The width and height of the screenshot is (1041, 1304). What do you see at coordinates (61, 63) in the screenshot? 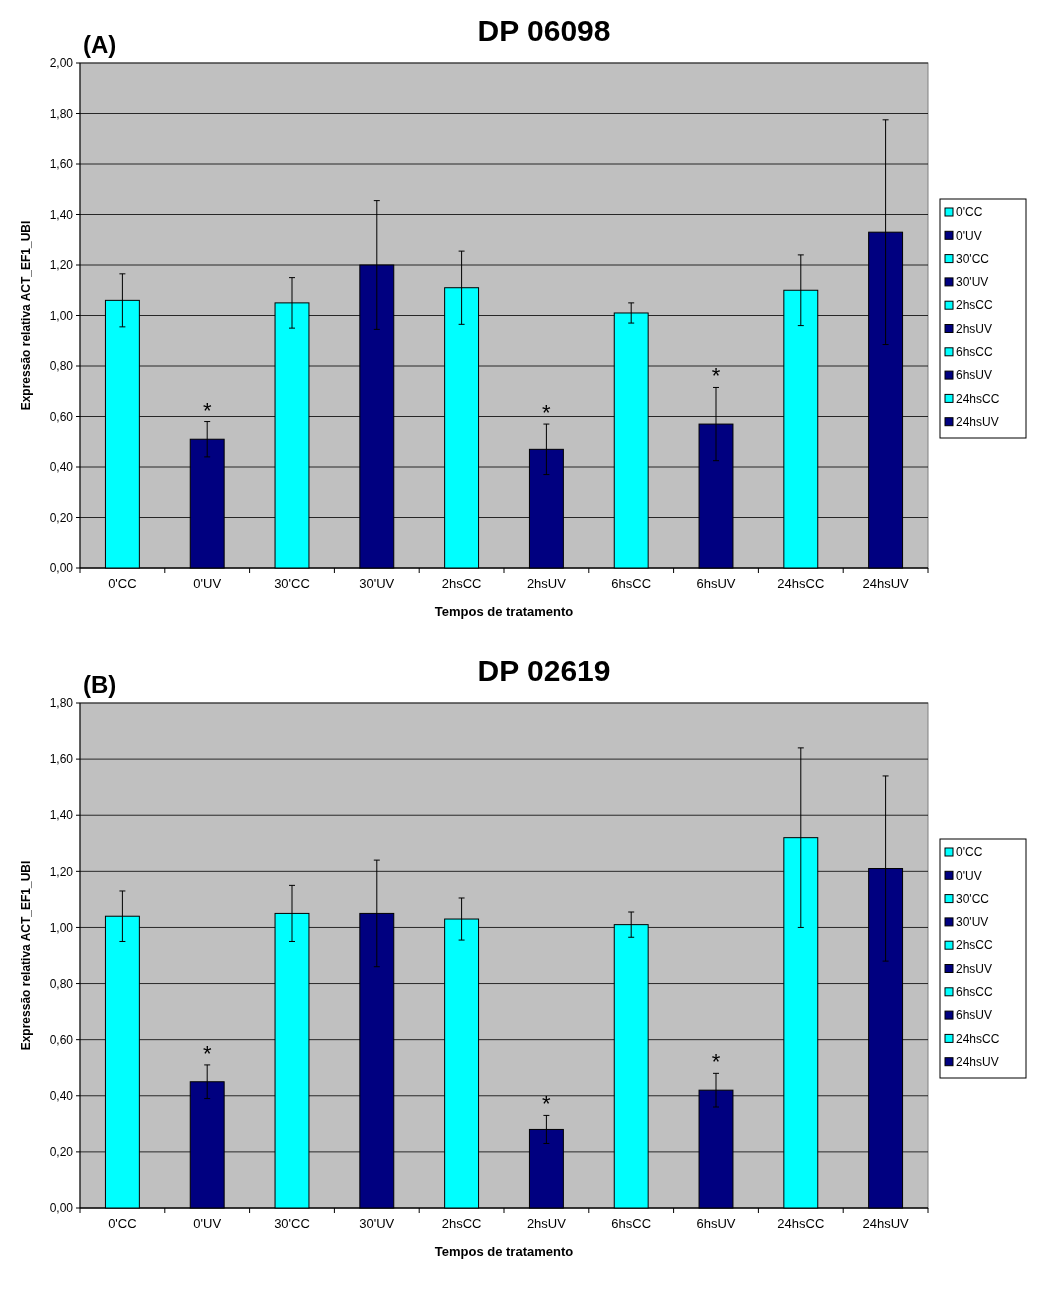
I see `y-tick-label: 2,00` at bounding box center [61, 63].